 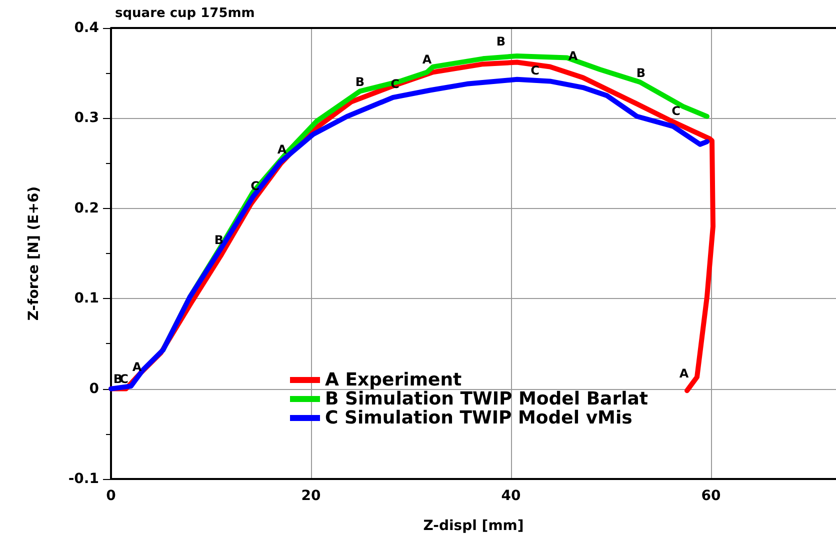 I want to click on y-tick-label: 0.4, so click(x=87, y=28).